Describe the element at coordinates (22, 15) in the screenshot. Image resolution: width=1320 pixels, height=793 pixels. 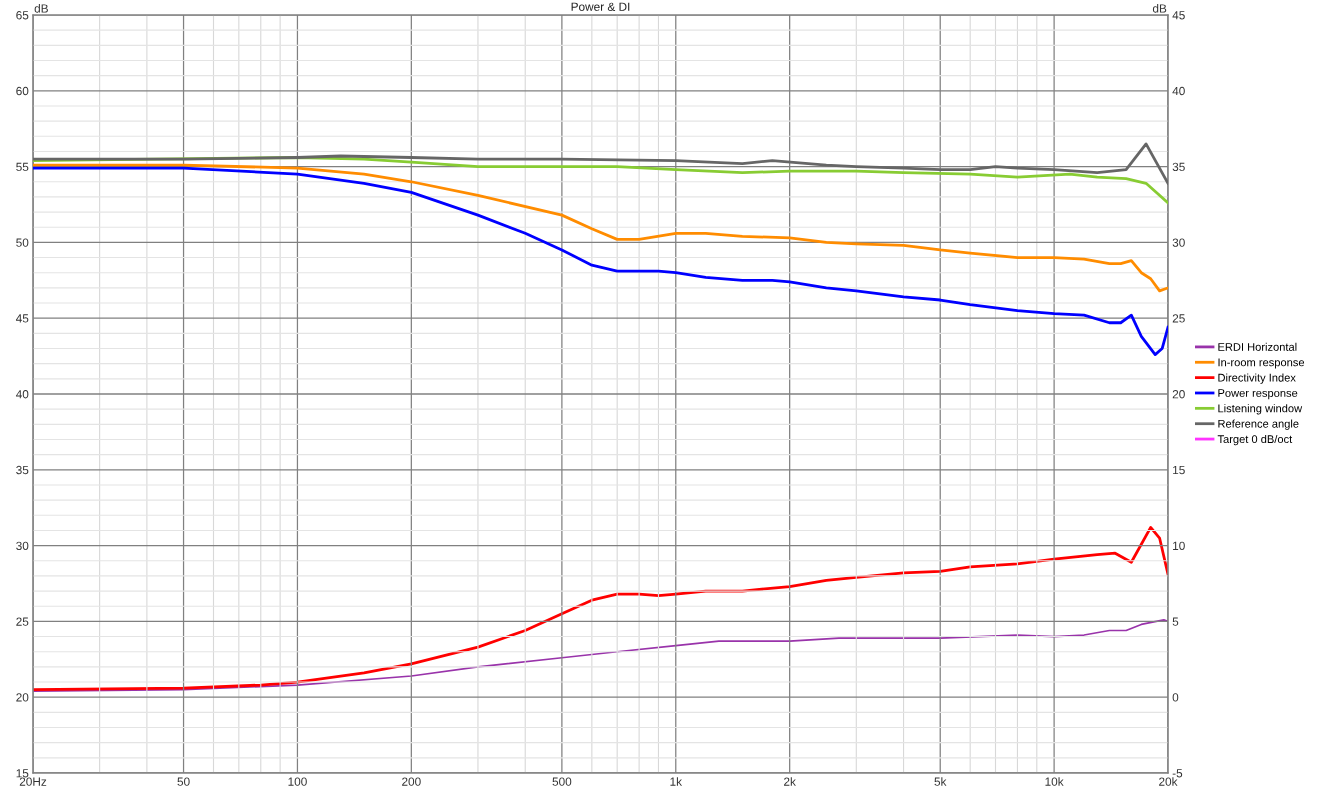
I see `y-tick-label: 65` at that location.